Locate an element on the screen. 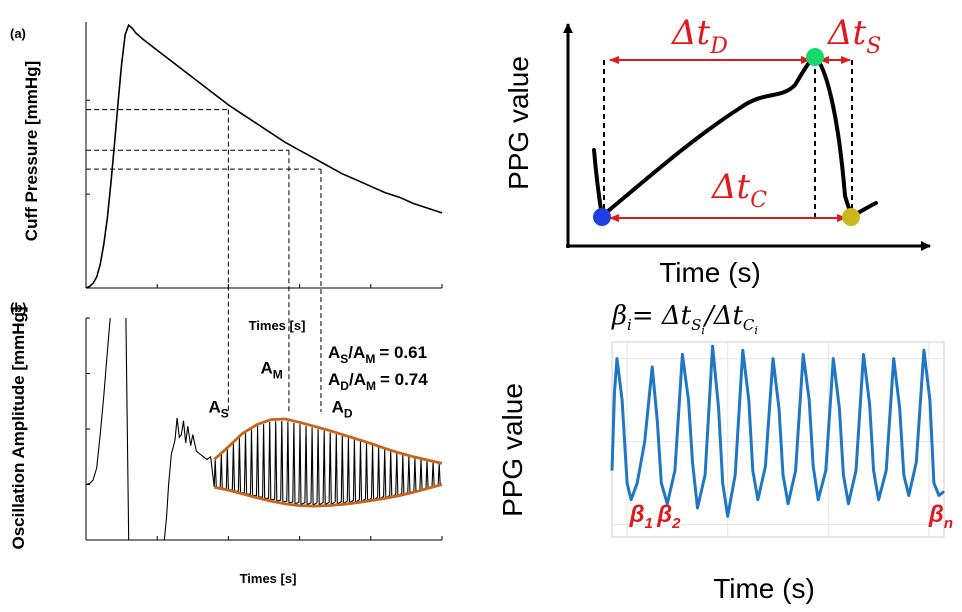 This screenshot has width=962, height=612. panel-c-dt-d-label: ΔtD is located at coordinates (699, 36).